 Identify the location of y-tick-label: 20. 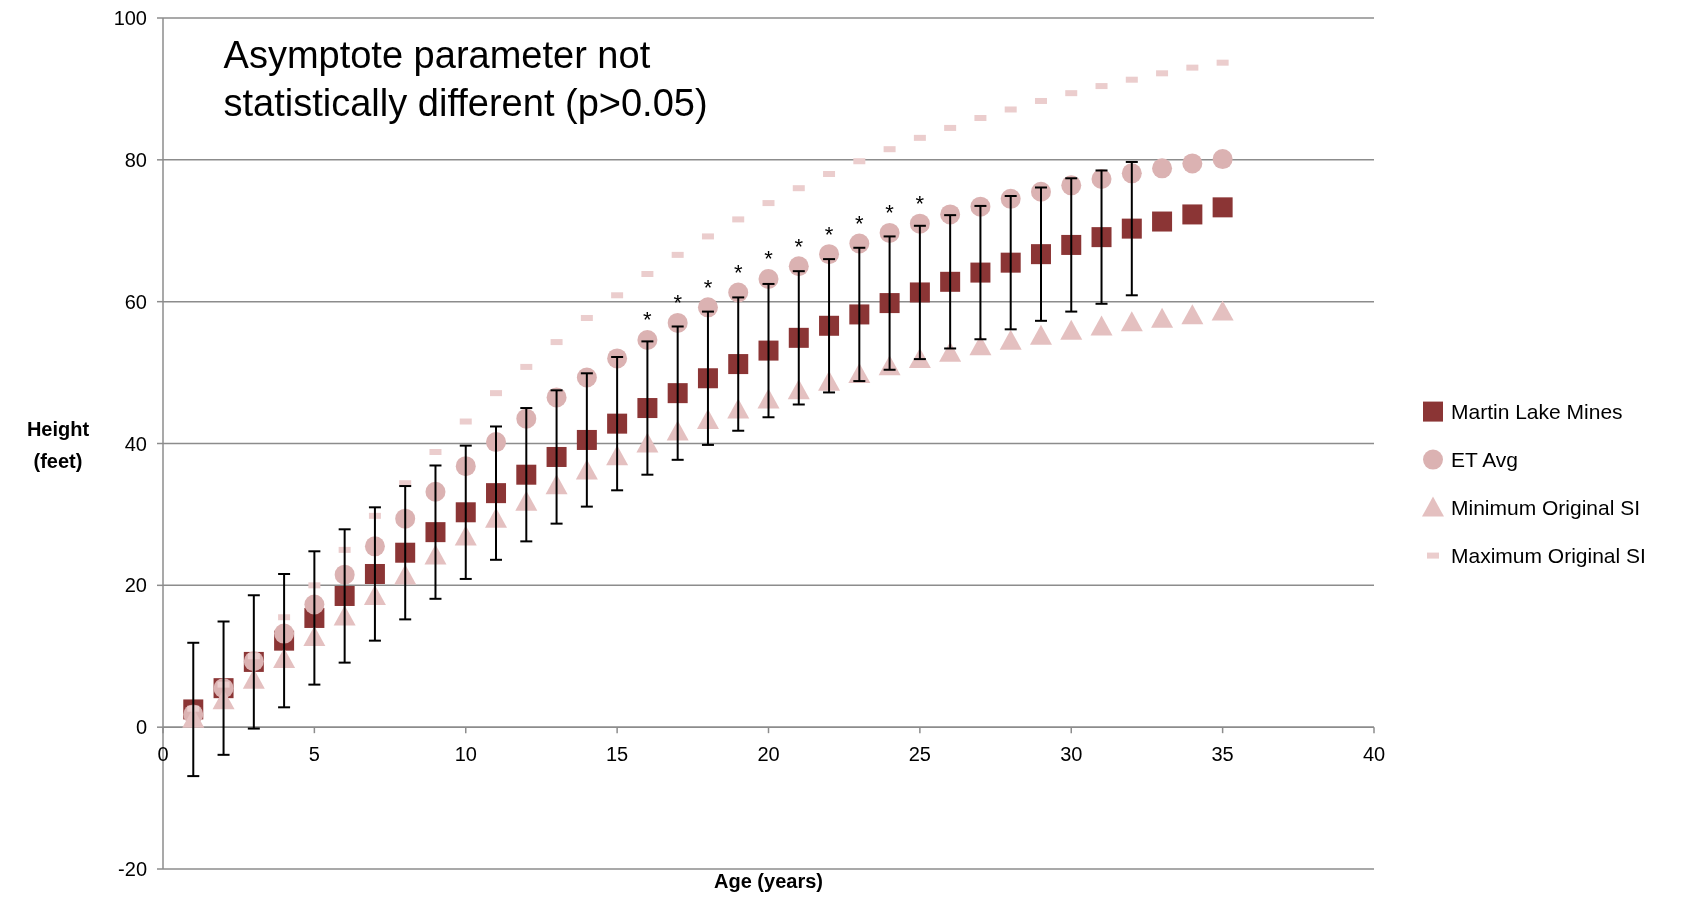
(135, 585).